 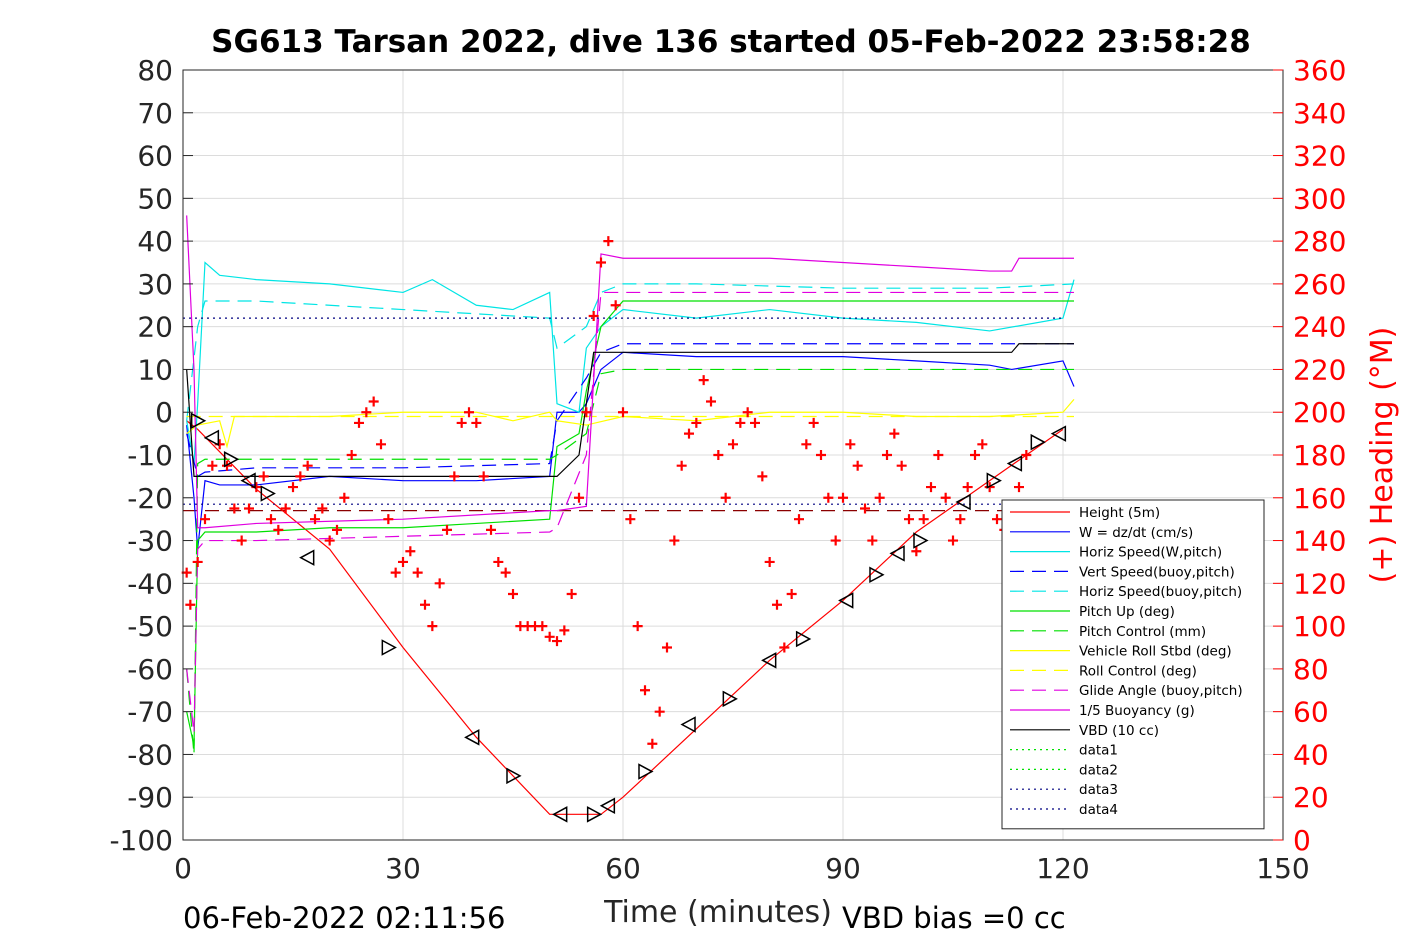 What do you see at coordinates (1311, 797) in the screenshot?
I see `y2-tick-label: 20` at bounding box center [1311, 797].